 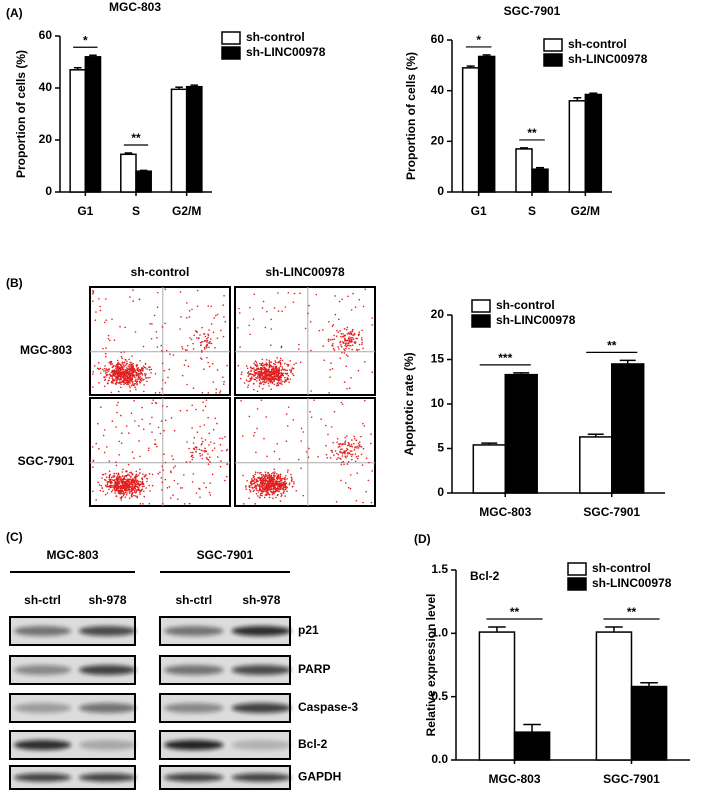 What do you see at coordinates (46, 87) in the screenshot?
I see `y-tick-label: 40` at bounding box center [46, 87].